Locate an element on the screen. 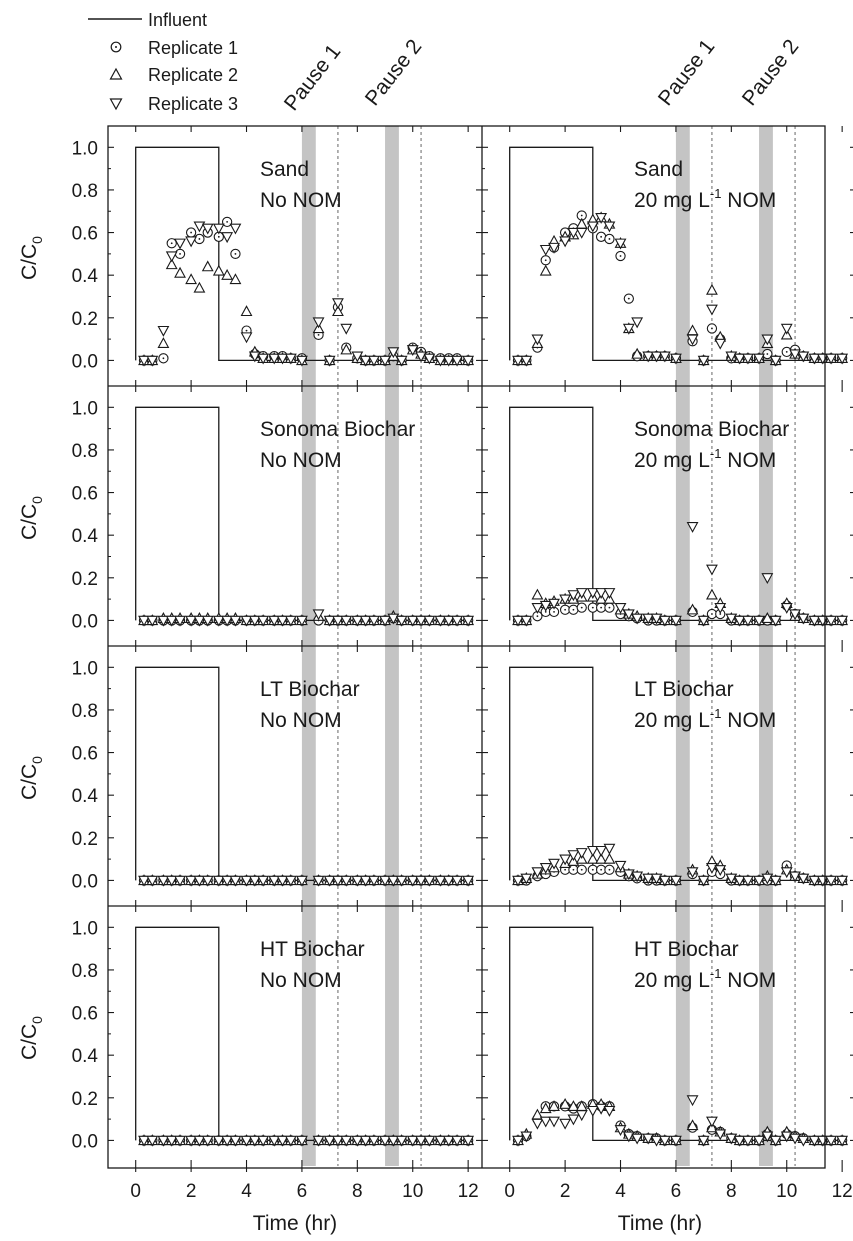 This screenshot has width=853, height=1241. x-tick-label: 12 is located at coordinates (842, 1191).